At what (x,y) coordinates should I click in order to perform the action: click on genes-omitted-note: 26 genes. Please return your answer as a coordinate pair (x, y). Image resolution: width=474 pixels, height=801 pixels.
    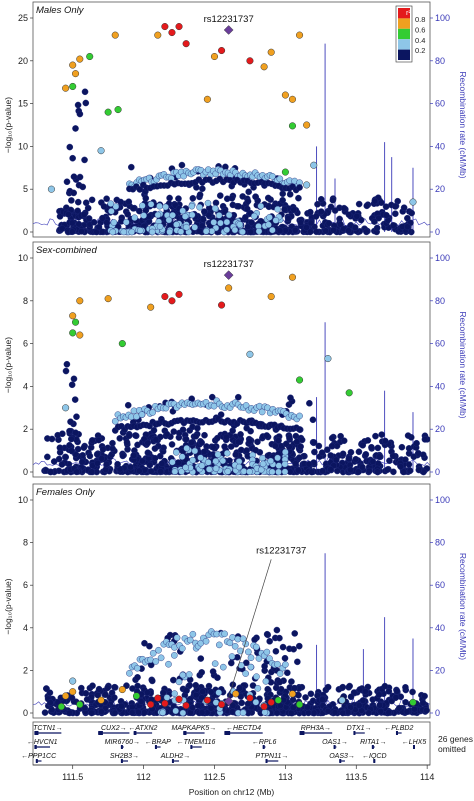
    Looking at the image, I should click on (455, 739).